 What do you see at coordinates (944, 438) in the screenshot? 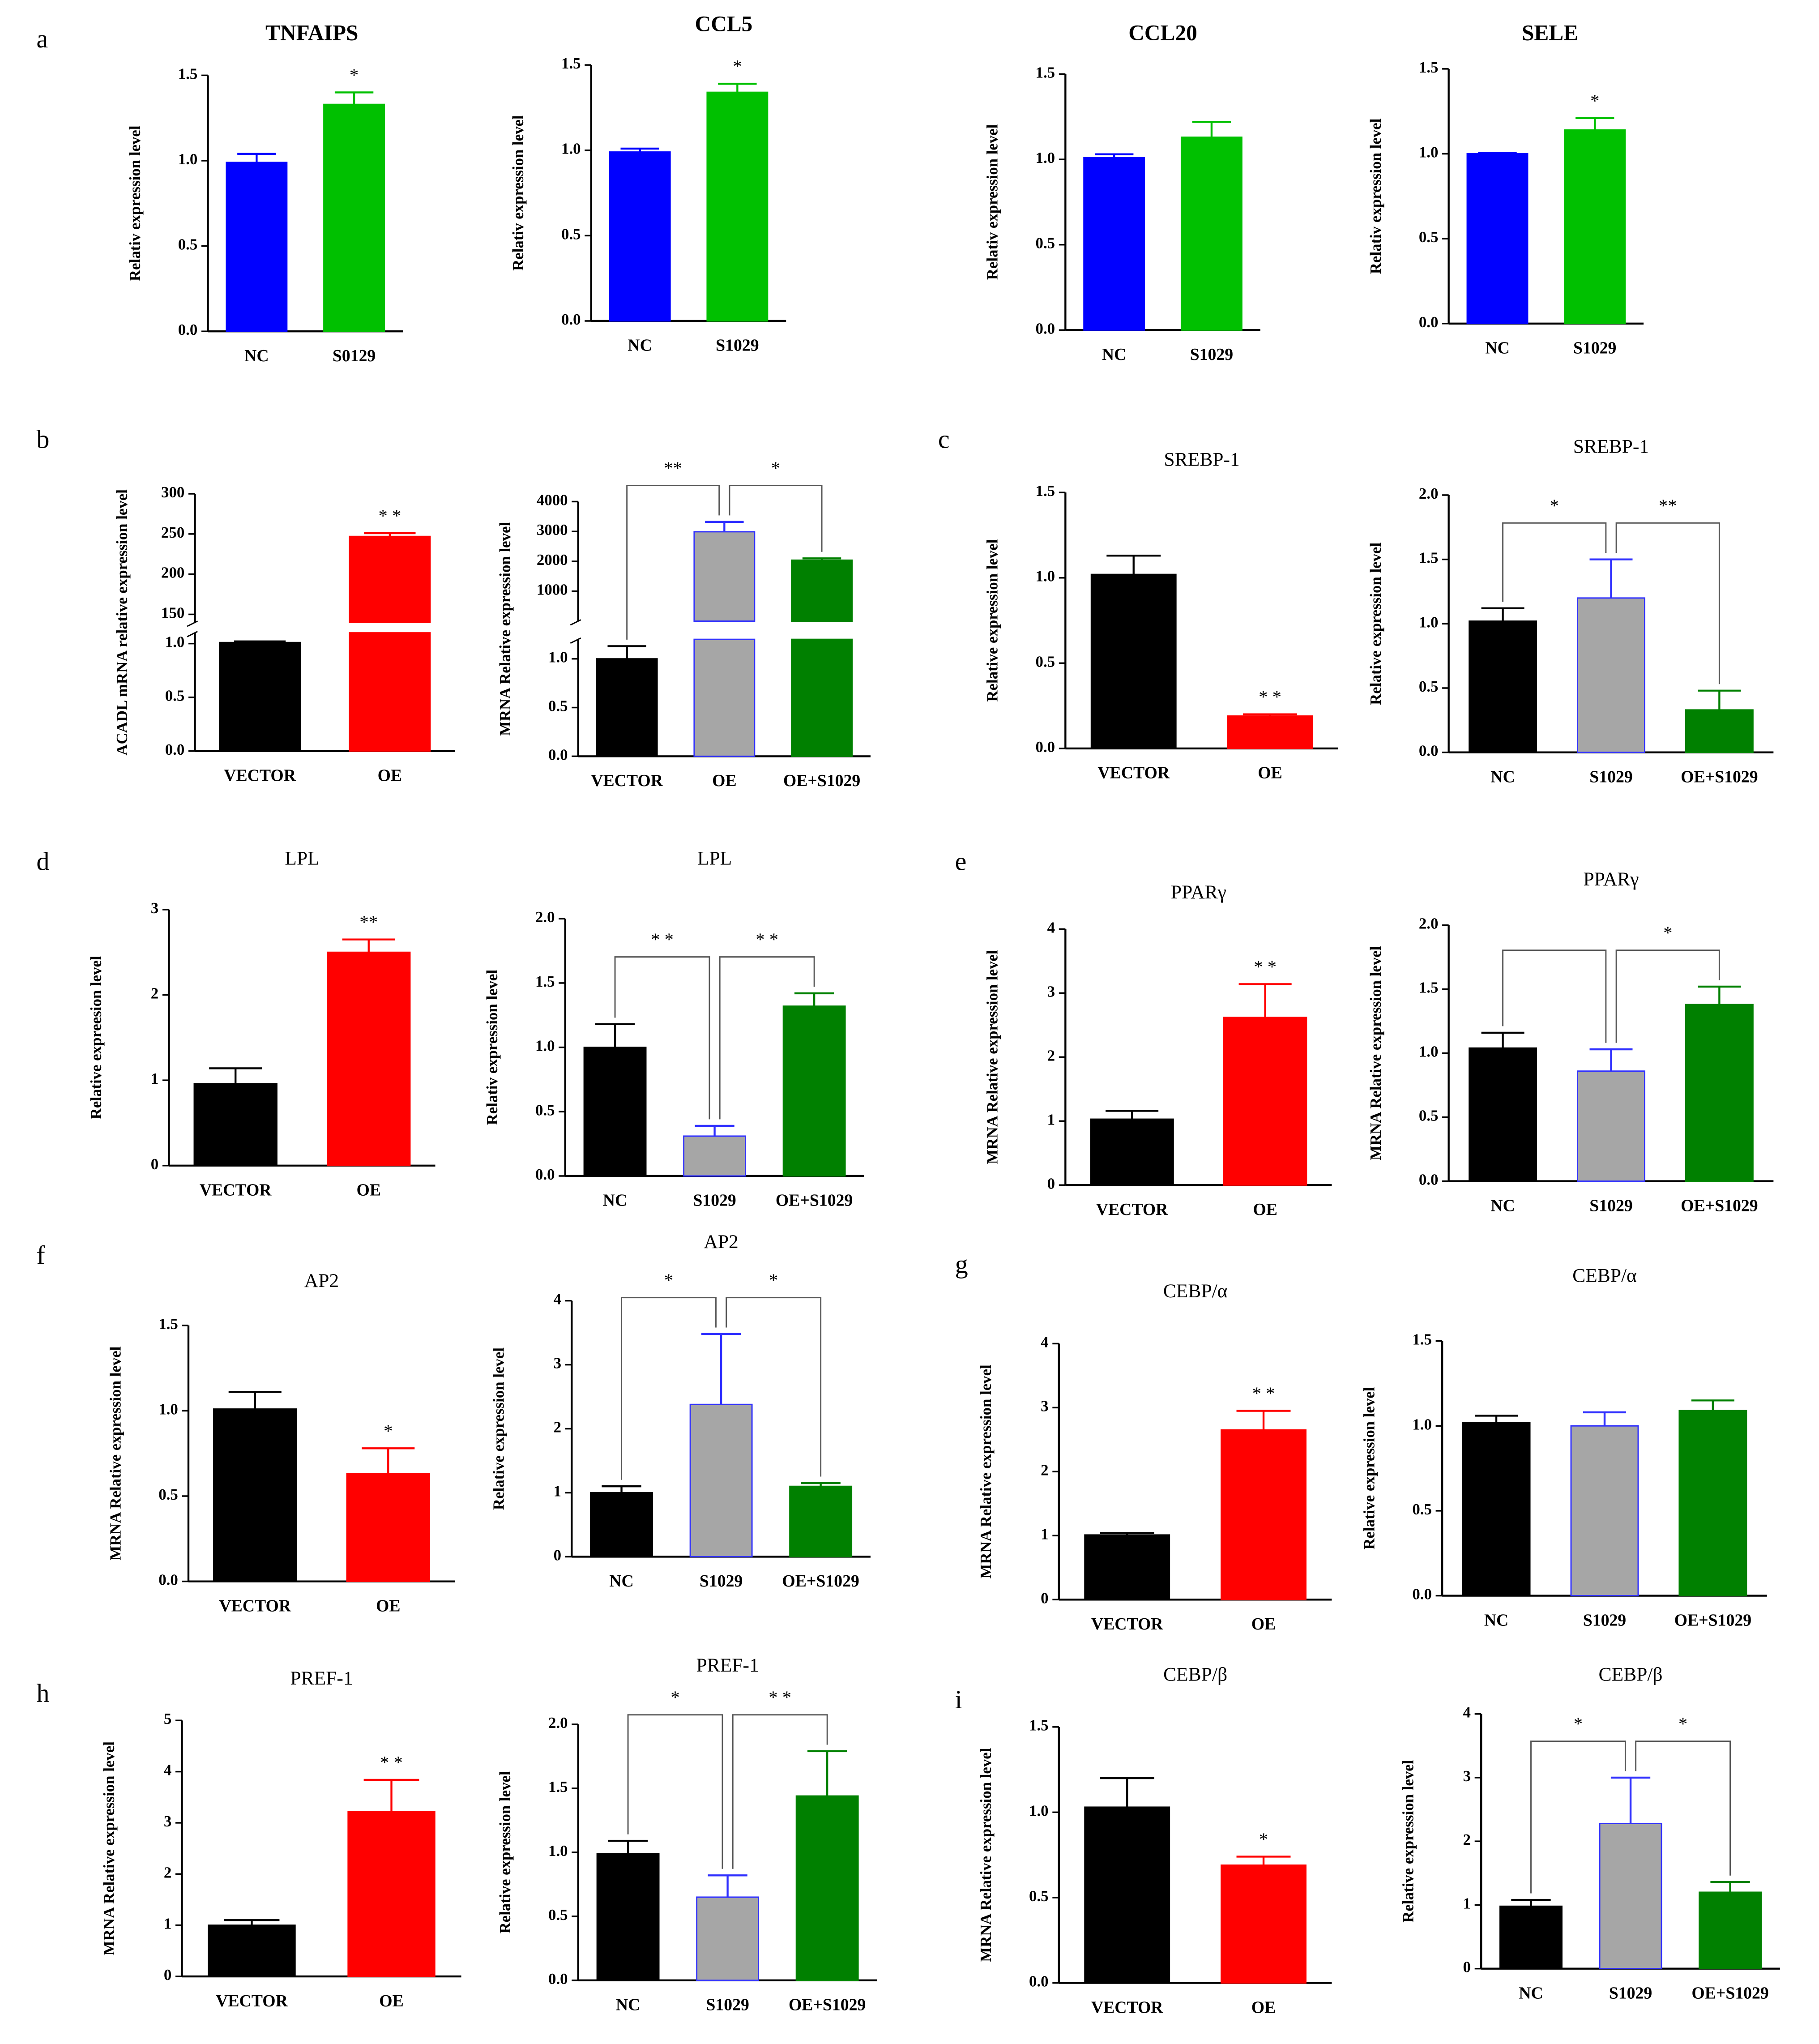
I see `panel-letter: c` at bounding box center [944, 438].